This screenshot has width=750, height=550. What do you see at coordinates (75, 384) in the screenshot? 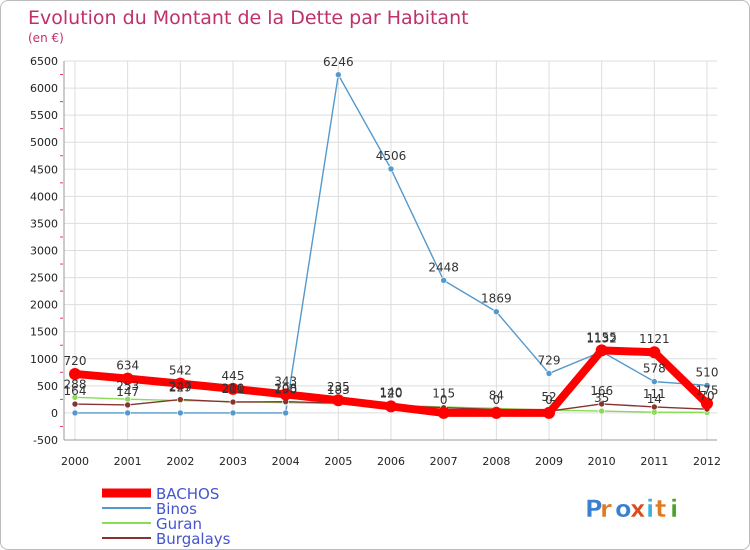
I see `data-label: 288` at bounding box center [75, 384].